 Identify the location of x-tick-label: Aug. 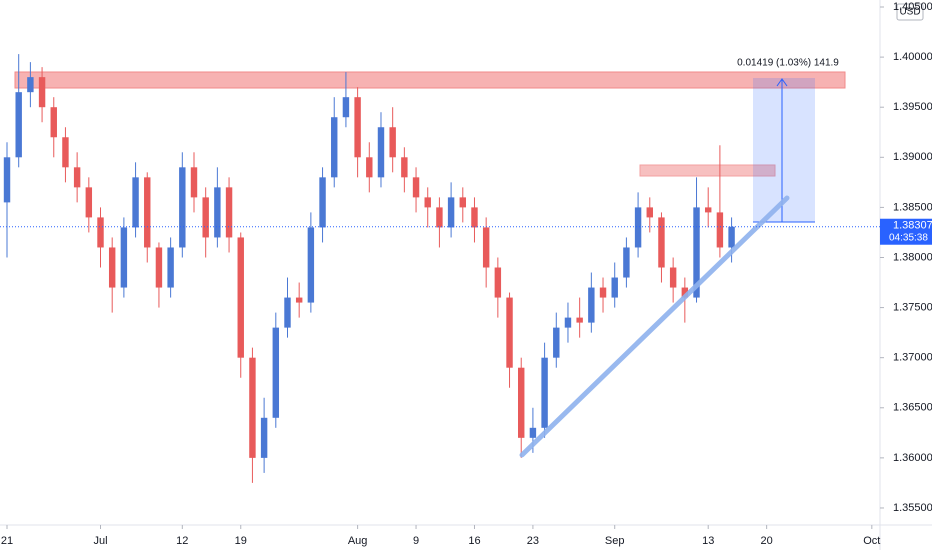
(358, 541).